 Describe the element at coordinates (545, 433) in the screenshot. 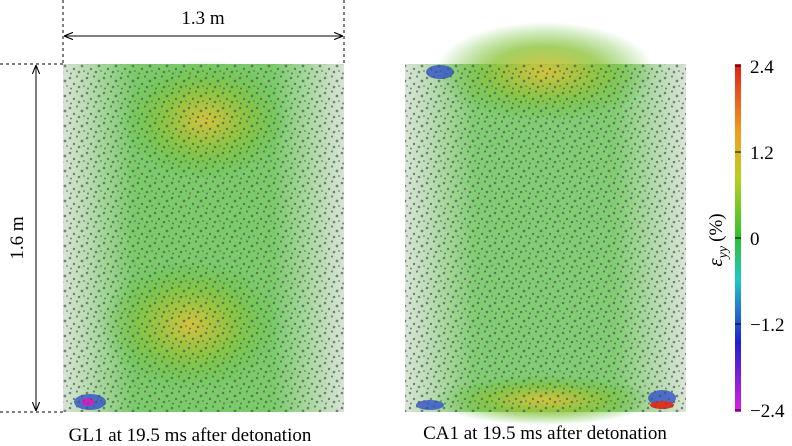

I see `caption: CA1 at 19.5 ms after detonation` at that location.